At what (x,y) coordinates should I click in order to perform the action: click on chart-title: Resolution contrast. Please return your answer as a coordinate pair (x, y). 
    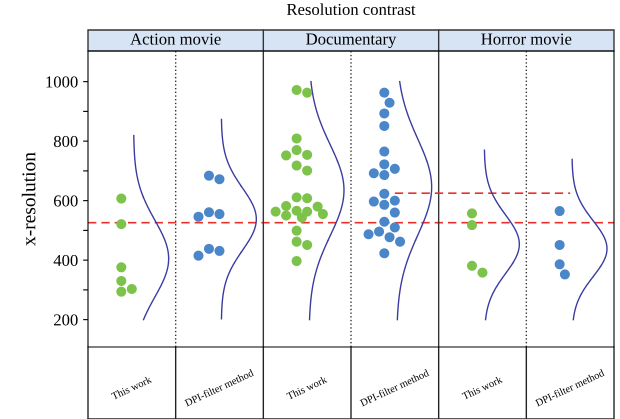
    Looking at the image, I should click on (351, 9).